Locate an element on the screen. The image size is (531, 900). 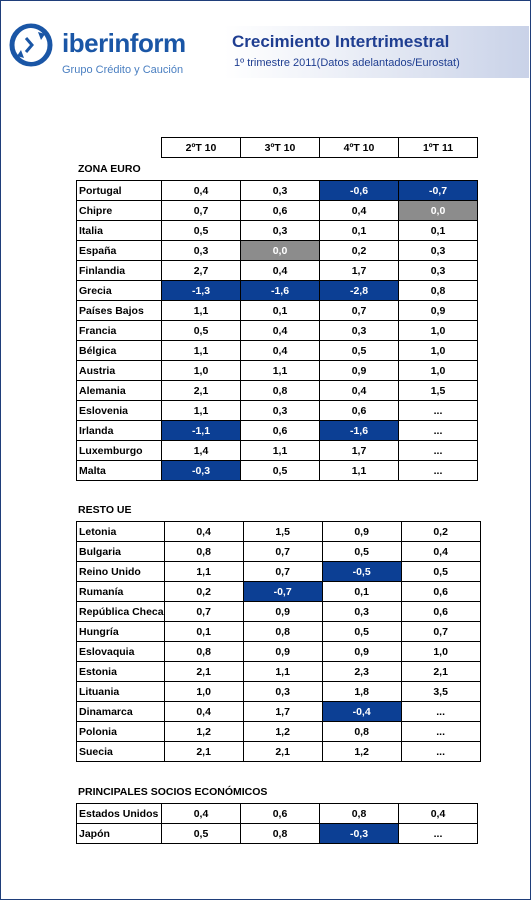
table-row: Eslovaquia 0,8 0,9 0,9 1,0 is located at coordinates (278, 651).